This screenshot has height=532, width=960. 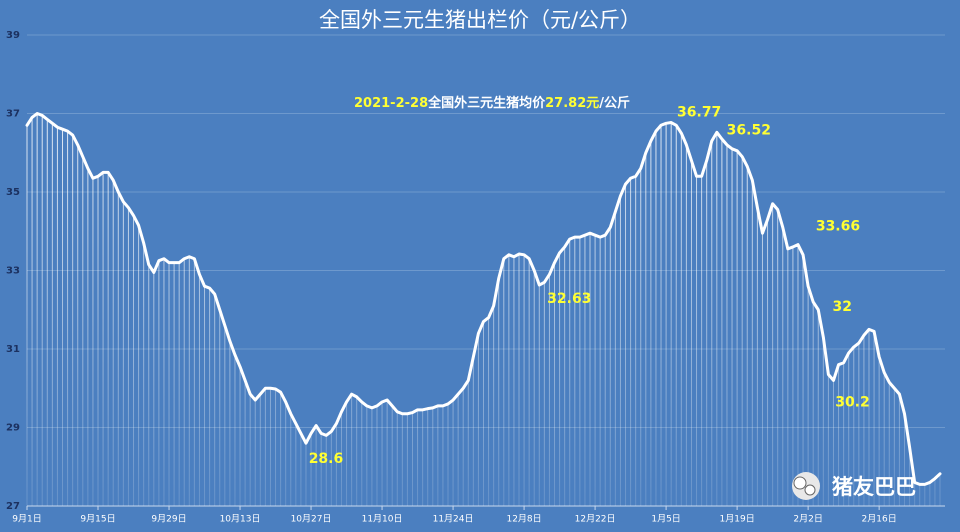 I want to click on x-tick-label: 9月1日, so click(x=26, y=519).